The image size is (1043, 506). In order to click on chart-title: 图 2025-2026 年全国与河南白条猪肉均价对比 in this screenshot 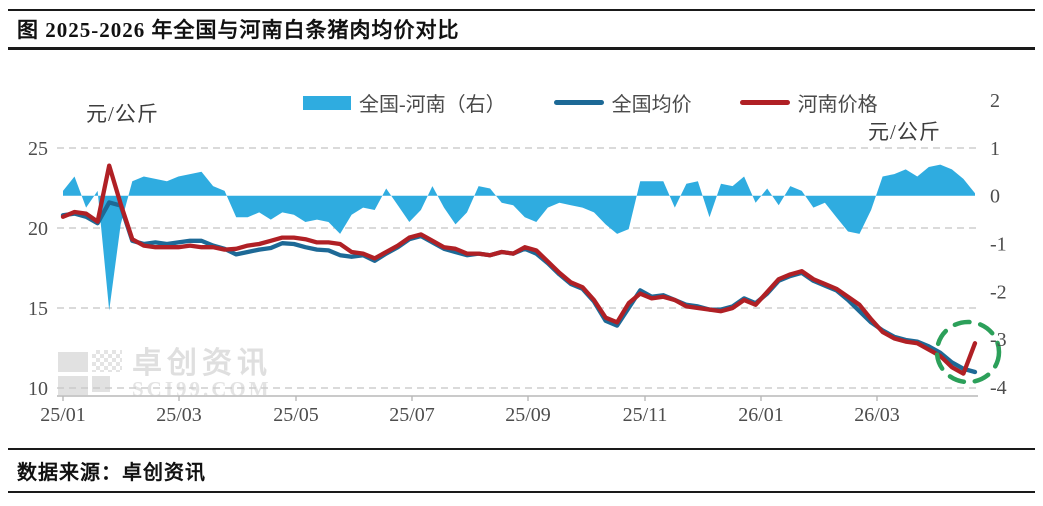, I will do `click(238, 30)`.